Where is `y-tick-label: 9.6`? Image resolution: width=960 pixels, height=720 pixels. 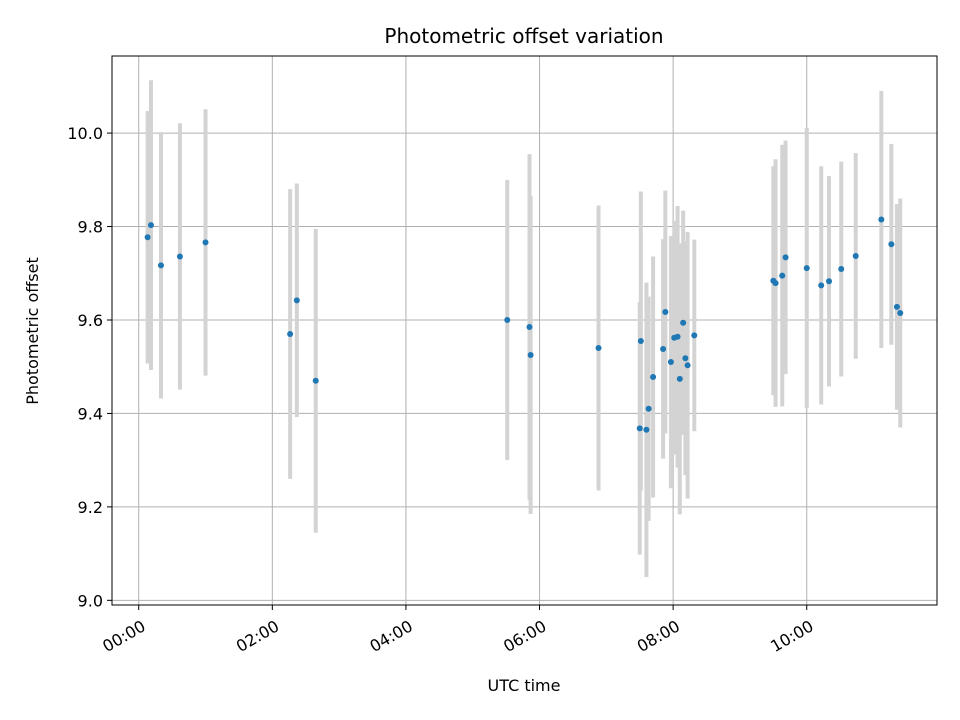 y-tick-label: 9.6 is located at coordinates (90, 320).